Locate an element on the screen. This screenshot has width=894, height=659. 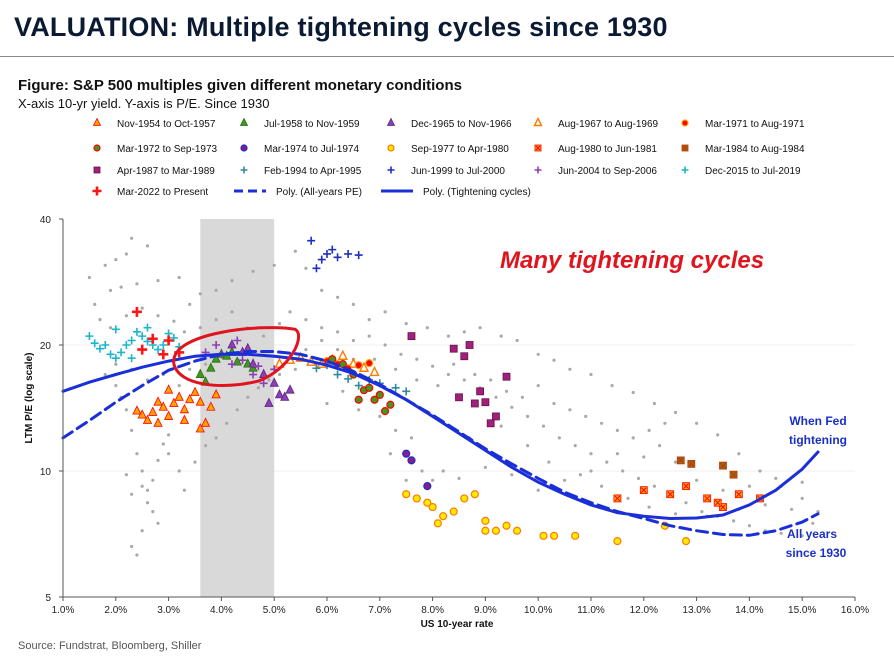
legend-label: Dec-1965 to Nov-1966 is located at coordinates (461, 124).